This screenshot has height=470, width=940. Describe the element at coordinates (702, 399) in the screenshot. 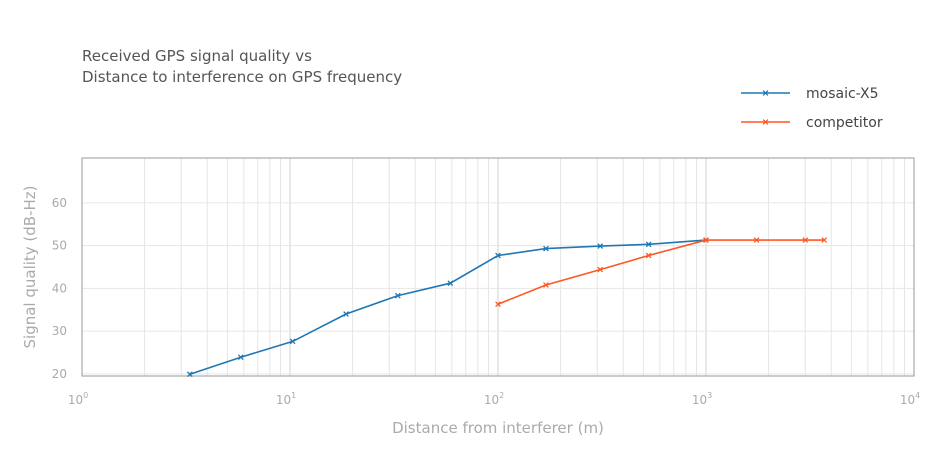

I see `x-tick-label: 10³` at that location.